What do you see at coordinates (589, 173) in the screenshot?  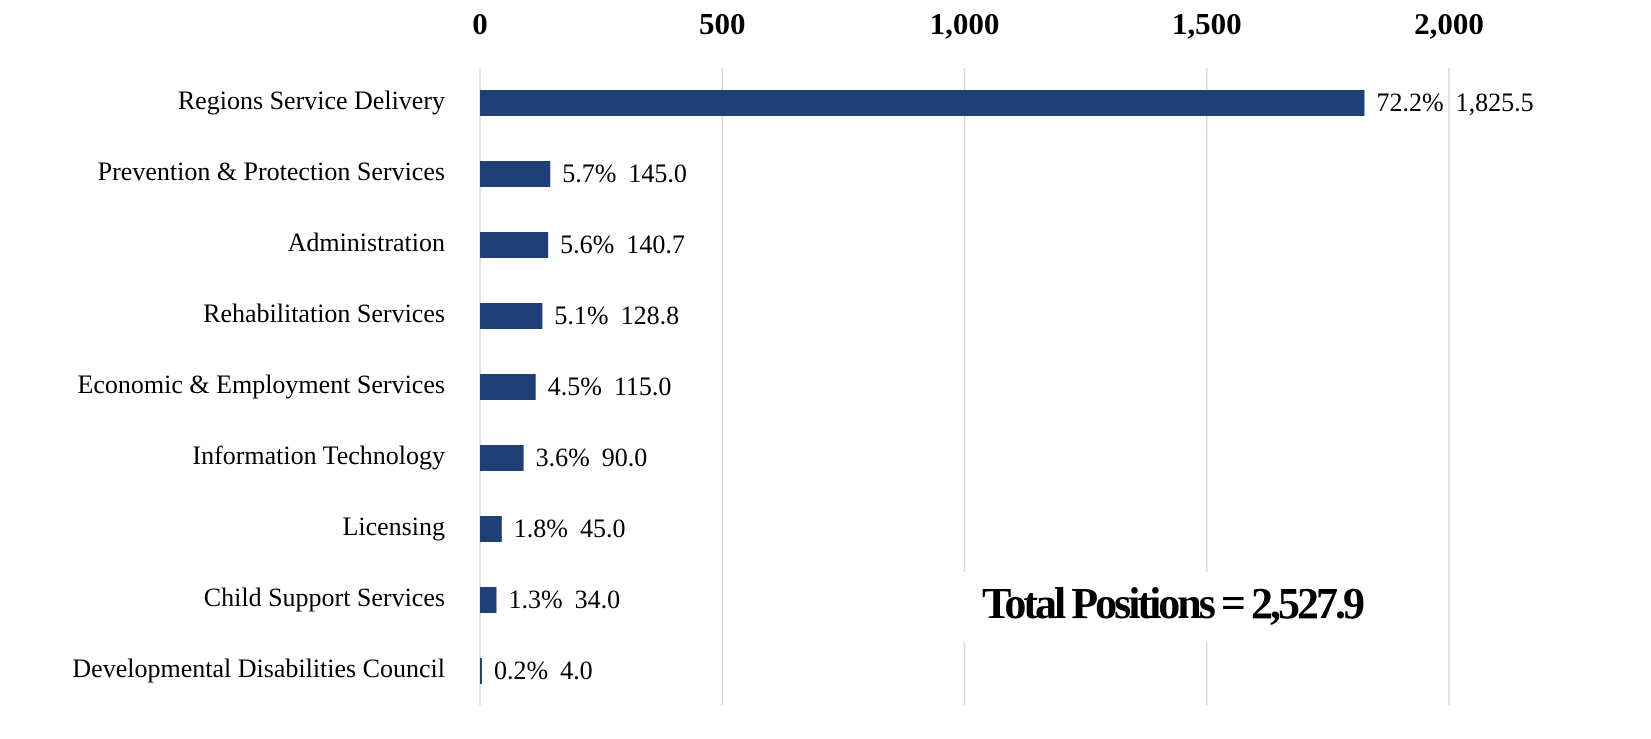 I see `percent-label: 5.7%` at bounding box center [589, 173].